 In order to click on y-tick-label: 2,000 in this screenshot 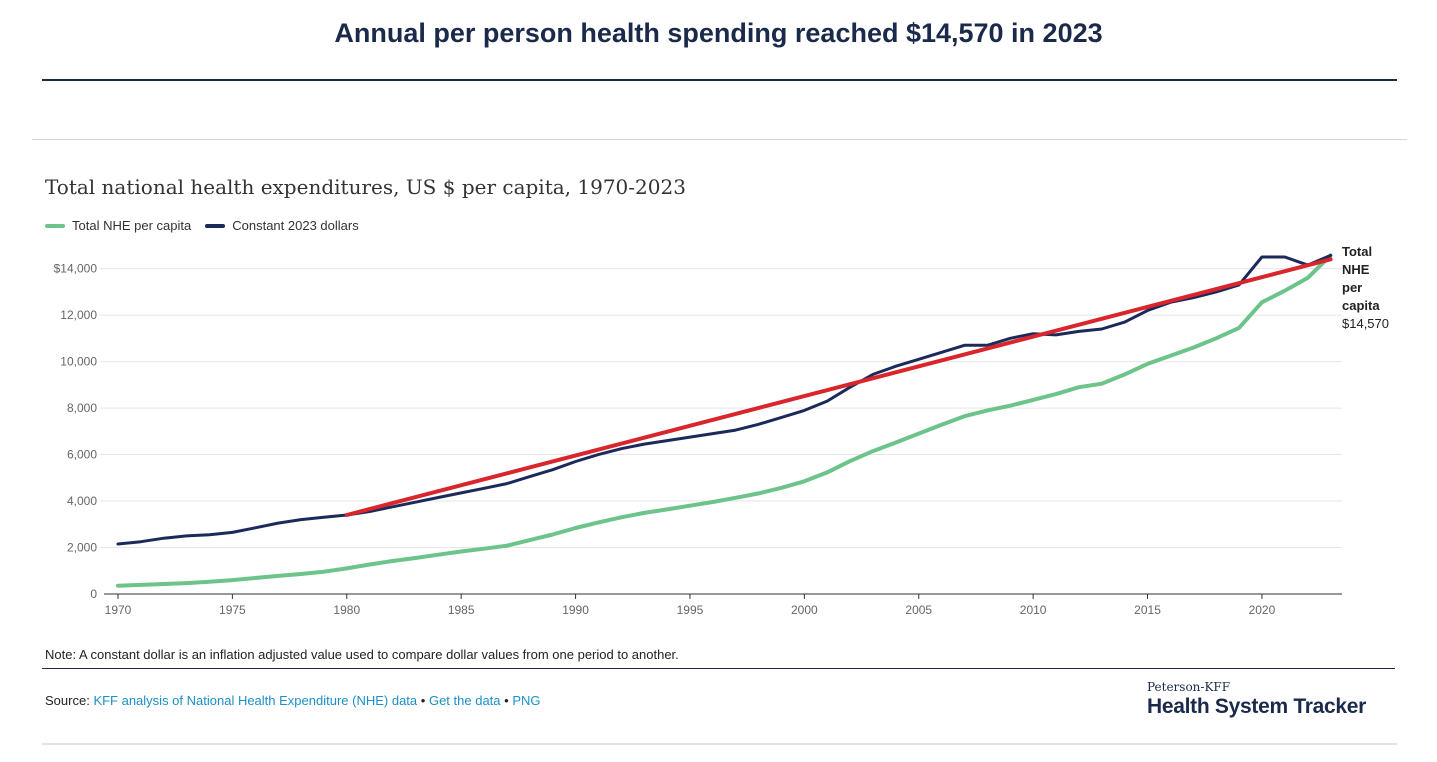, I will do `click(82, 548)`.